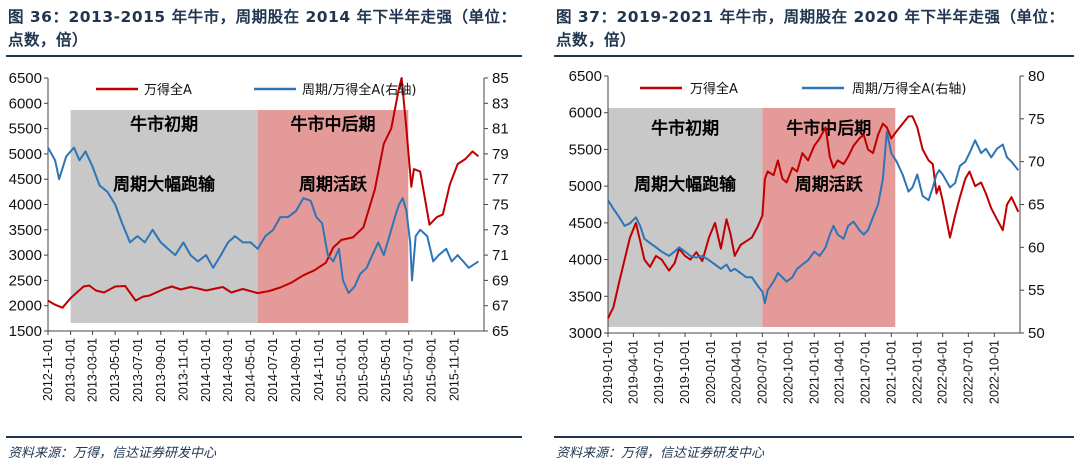 The width and height of the screenshot is (1080, 471). I want to click on x-tick-label: 2015-07-01, so click(409, 370).